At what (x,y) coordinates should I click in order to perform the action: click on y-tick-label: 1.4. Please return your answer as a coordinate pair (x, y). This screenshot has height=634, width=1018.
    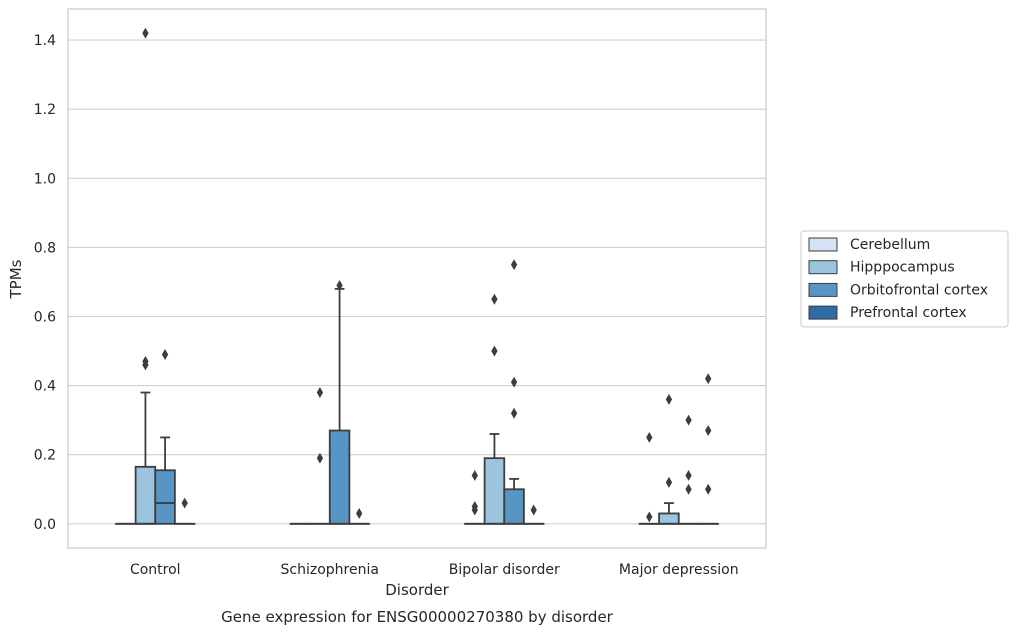
    Looking at the image, I should click on (45, 41).